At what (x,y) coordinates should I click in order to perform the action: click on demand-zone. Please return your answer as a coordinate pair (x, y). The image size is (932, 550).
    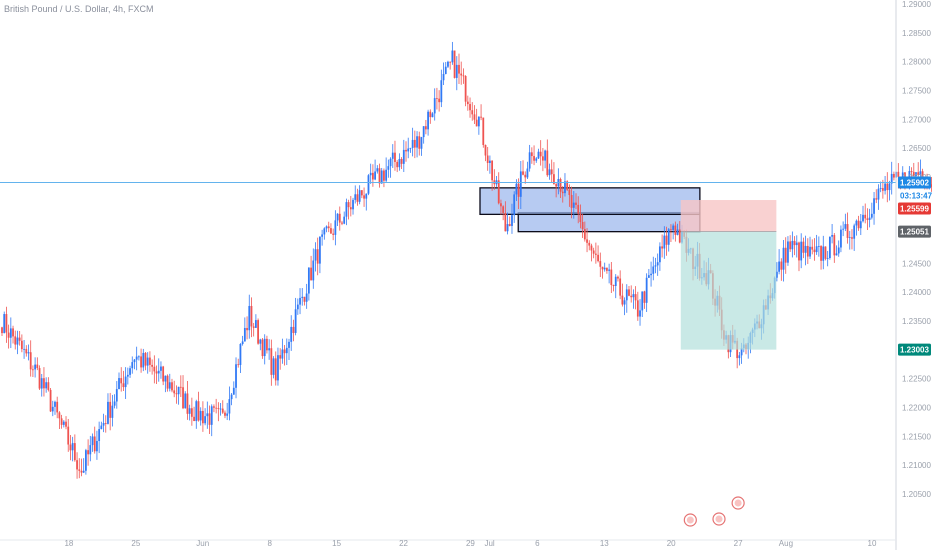
    Looking at the image, I should click on (590, 201).